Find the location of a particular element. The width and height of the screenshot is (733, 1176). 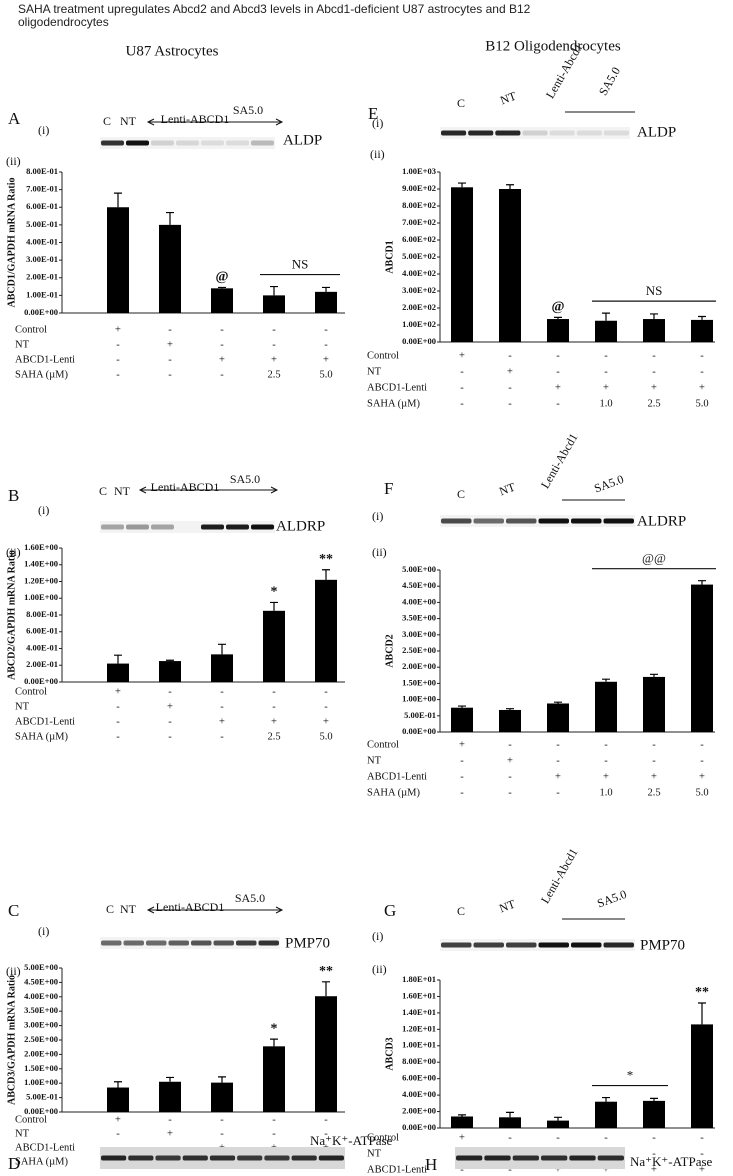

y-tick-label: 2.00E-01 is located at coordinates (42, 664).